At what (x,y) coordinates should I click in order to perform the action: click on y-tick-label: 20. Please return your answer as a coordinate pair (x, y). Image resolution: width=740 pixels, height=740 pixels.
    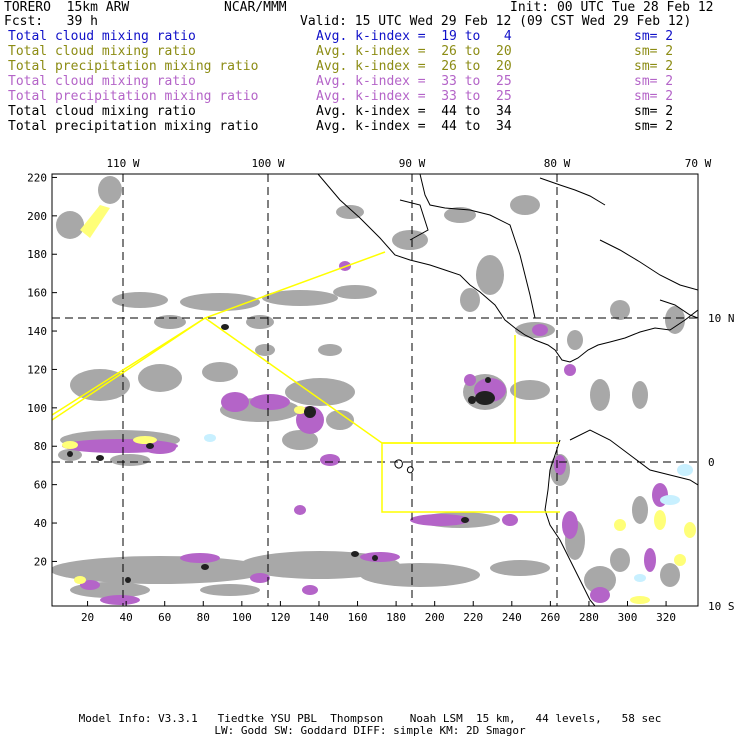
    Looking at the image, I should click on (40, 561).